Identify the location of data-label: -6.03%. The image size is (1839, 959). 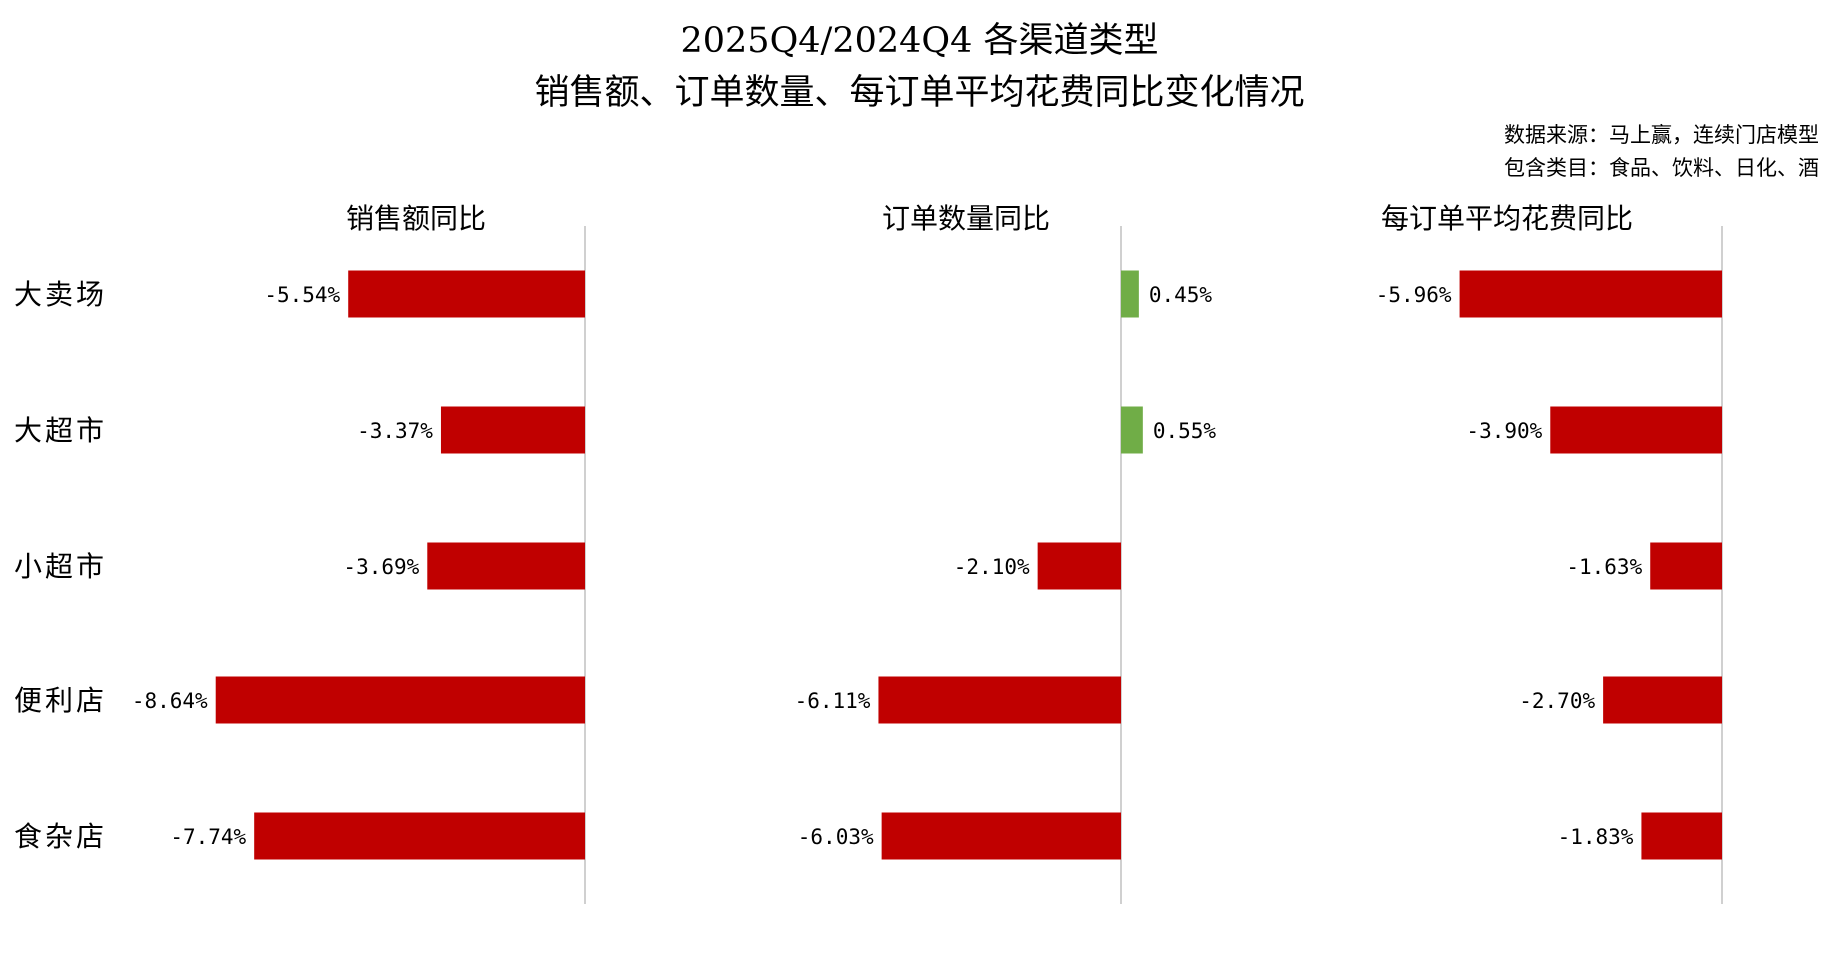
(836, 837).